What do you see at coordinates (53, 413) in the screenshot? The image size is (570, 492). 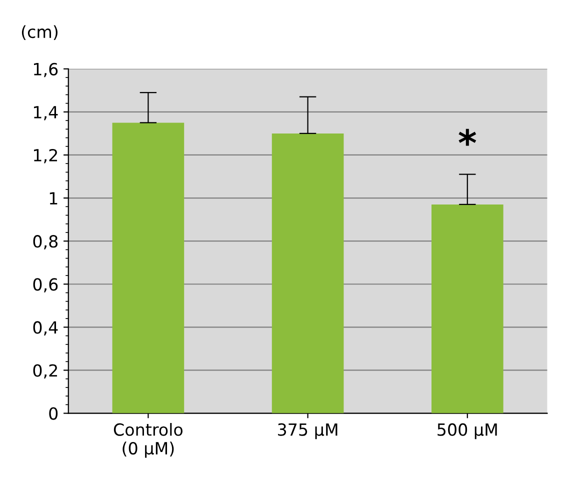 I see `y-tick-label: 0` at bounding box center [53, 413].